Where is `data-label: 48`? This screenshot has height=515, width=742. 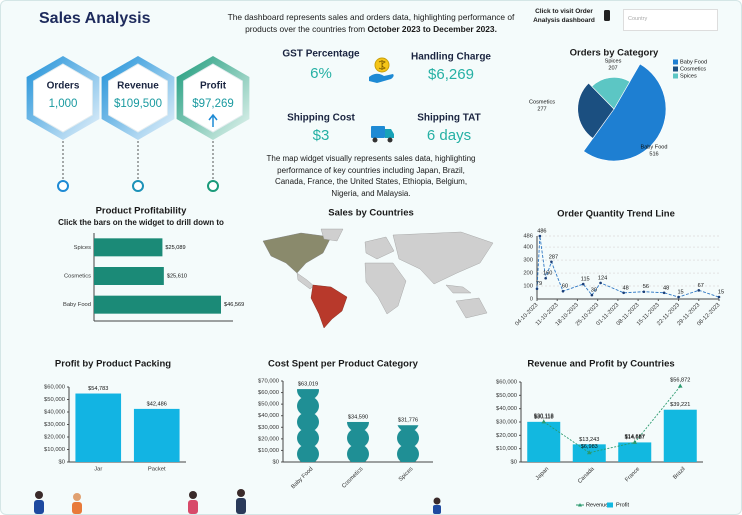 data-label: 48 is located at coordinates (626, 288).